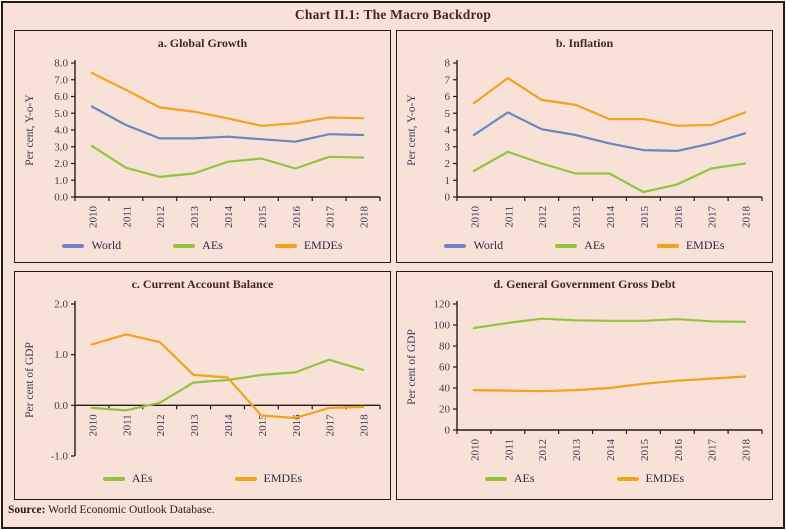 The image size is (786, 530). Describe the element at coordinates (448, 147) in the screenshot. I see `y-tick-label: 3` at that location.